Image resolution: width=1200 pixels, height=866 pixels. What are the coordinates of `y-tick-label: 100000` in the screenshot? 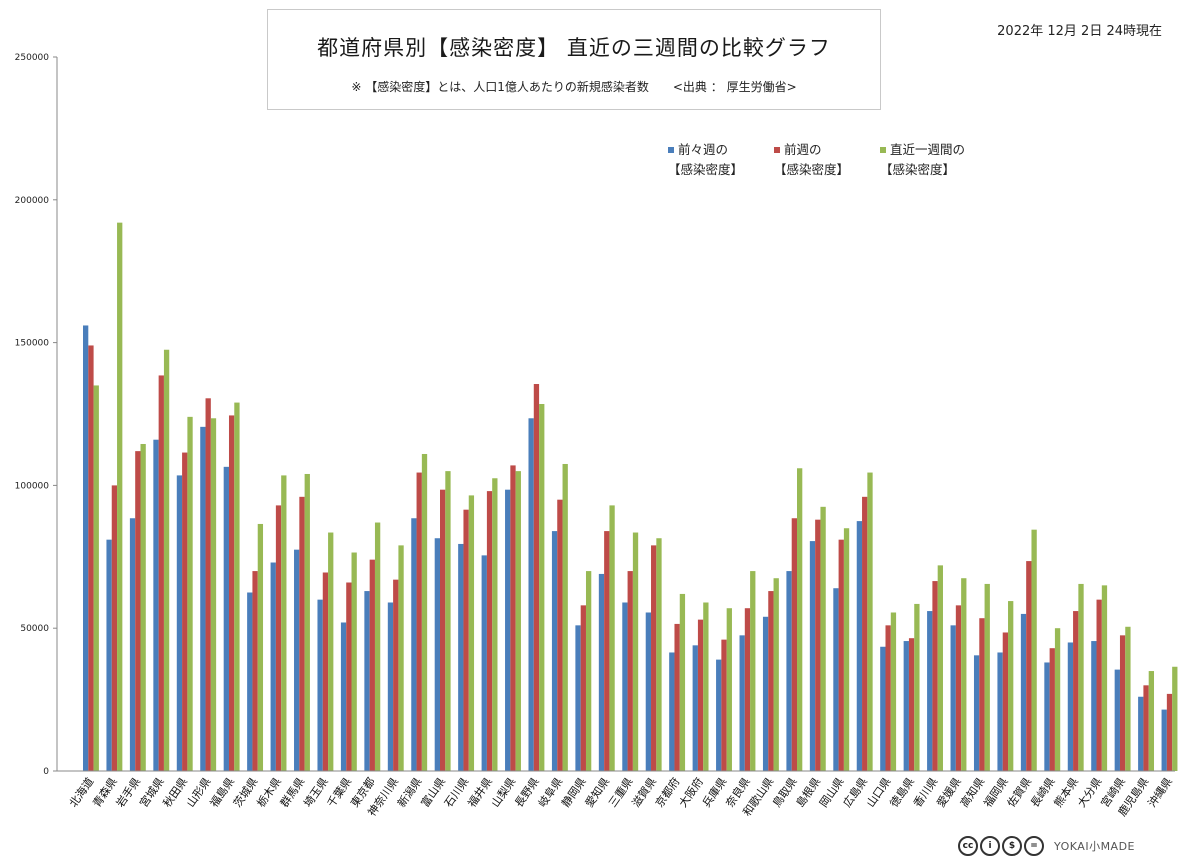 It's located at (32, 486).